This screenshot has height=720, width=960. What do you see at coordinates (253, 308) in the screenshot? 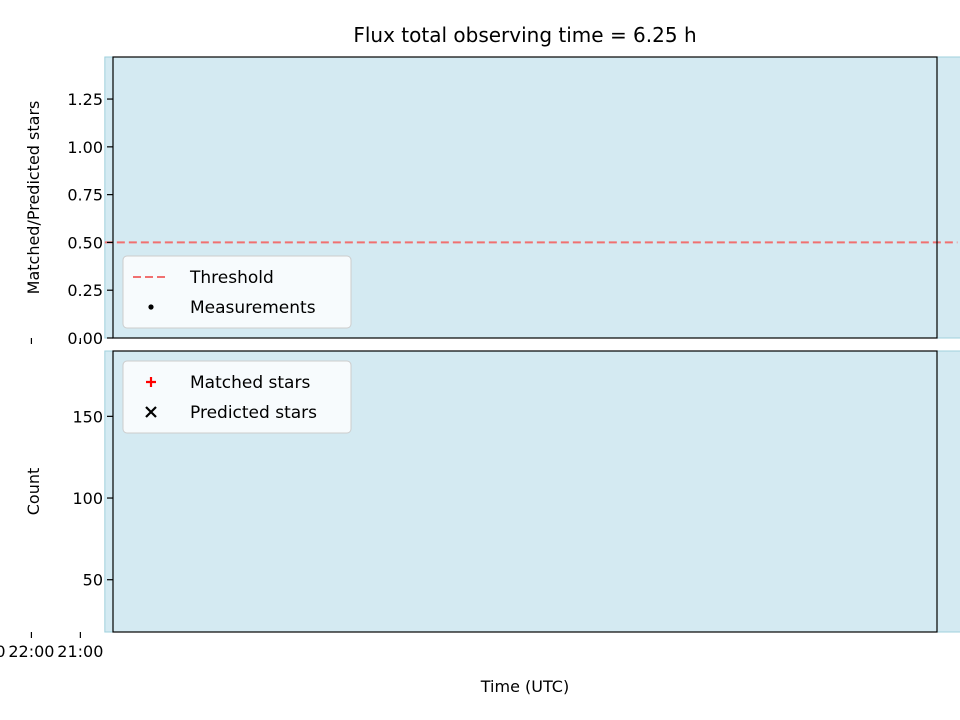
I see `legend-label: Measurements` at bounding box center [253, 308].